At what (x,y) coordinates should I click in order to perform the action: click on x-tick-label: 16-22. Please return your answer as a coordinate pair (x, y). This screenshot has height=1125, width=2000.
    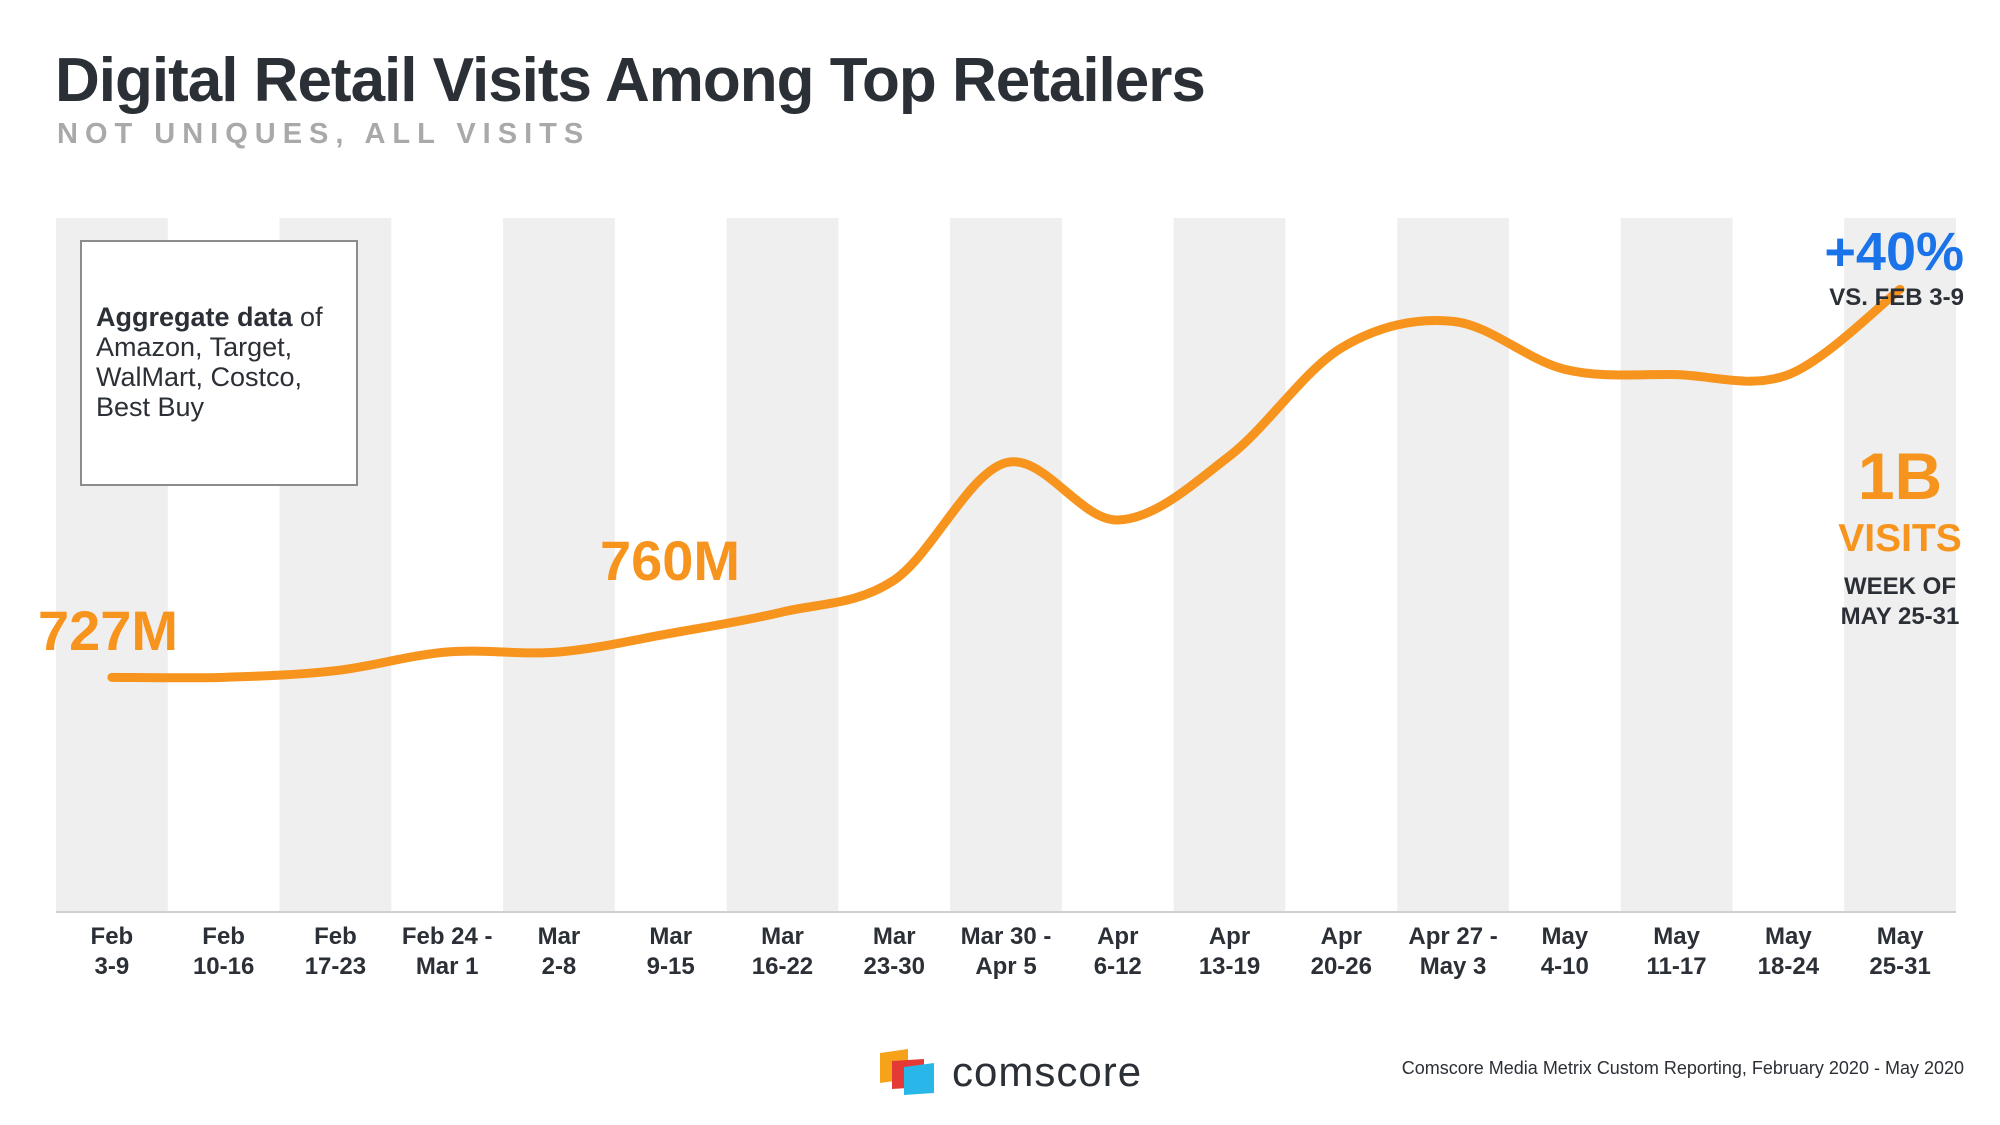
    Looking at the image, I should click on (782, 966).